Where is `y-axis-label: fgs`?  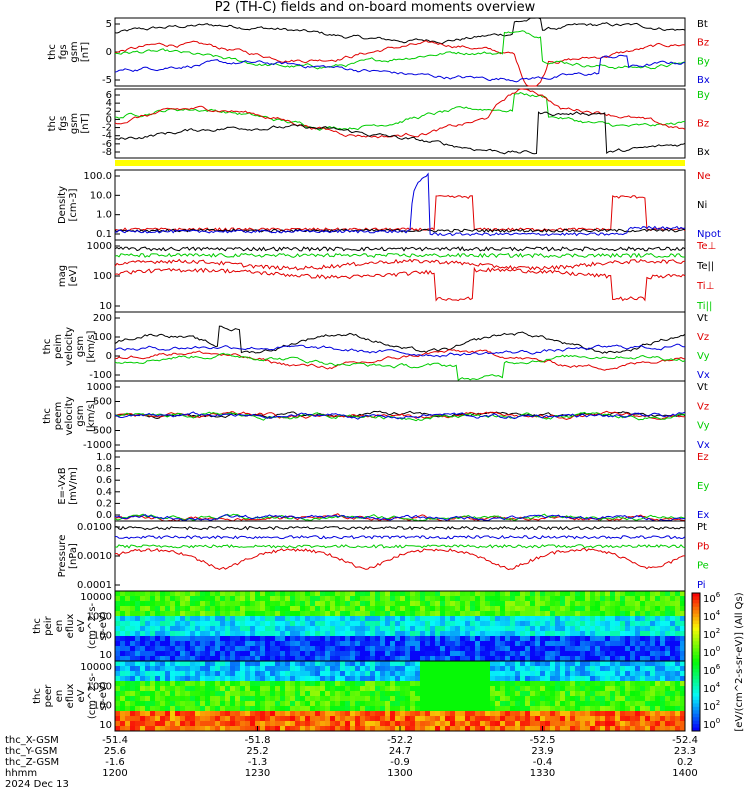 y-axis-label: fgs is located at coordinates (63, 51).